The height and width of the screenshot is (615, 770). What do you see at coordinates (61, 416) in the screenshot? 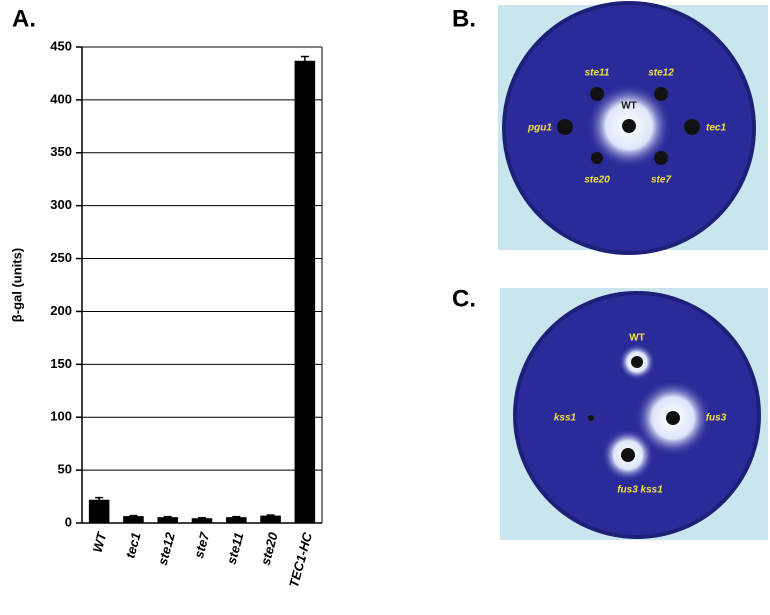
I see `y-tick-label: 100` at bounding box center [61, 416].